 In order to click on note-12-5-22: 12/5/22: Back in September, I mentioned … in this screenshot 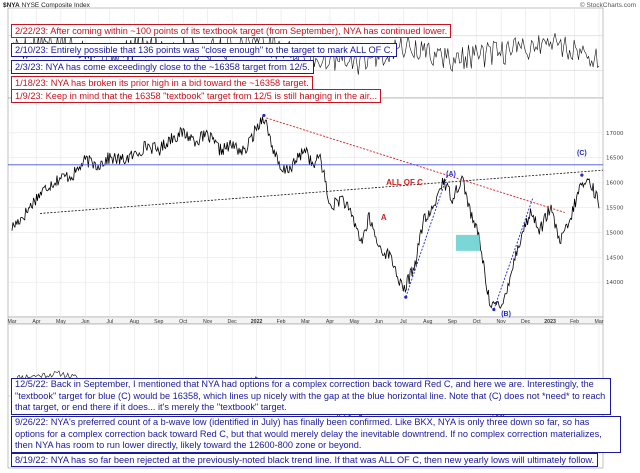, I will do `click(311, 396)`.